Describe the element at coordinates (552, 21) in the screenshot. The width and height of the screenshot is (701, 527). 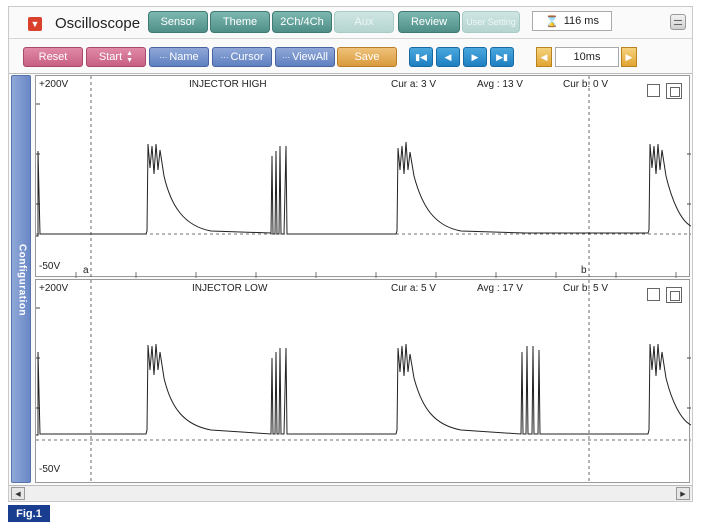
I see `hourglass-icon: ⌛` at that location.